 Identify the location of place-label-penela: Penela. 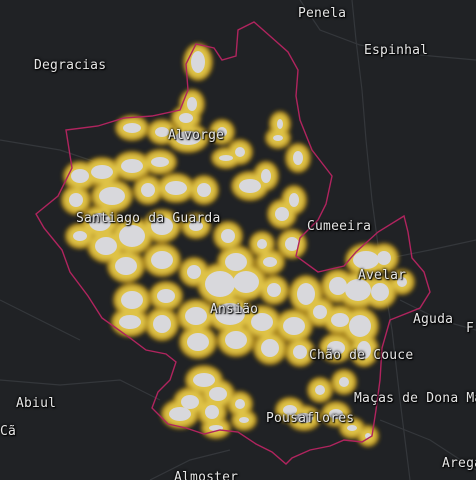
(322, 13).